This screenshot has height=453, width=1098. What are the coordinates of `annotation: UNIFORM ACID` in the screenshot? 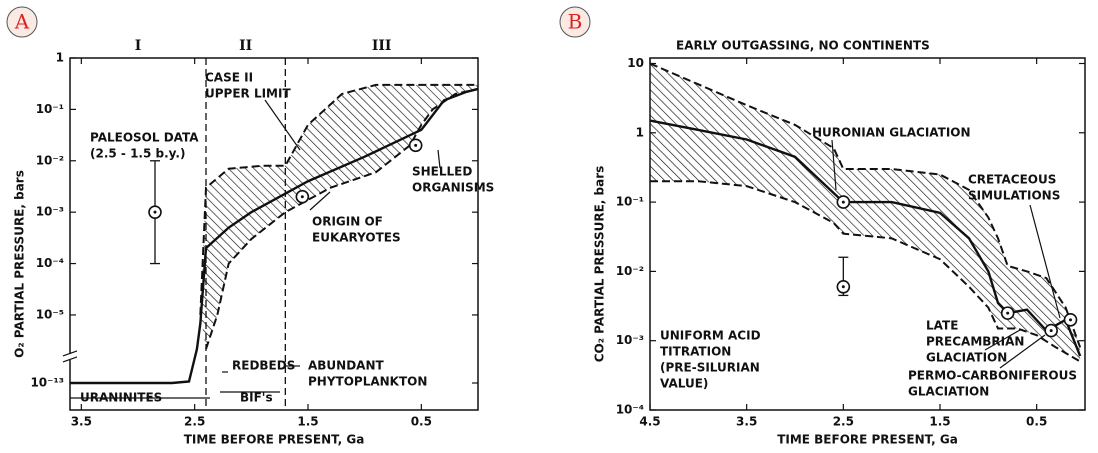 It's located at (710, 336).